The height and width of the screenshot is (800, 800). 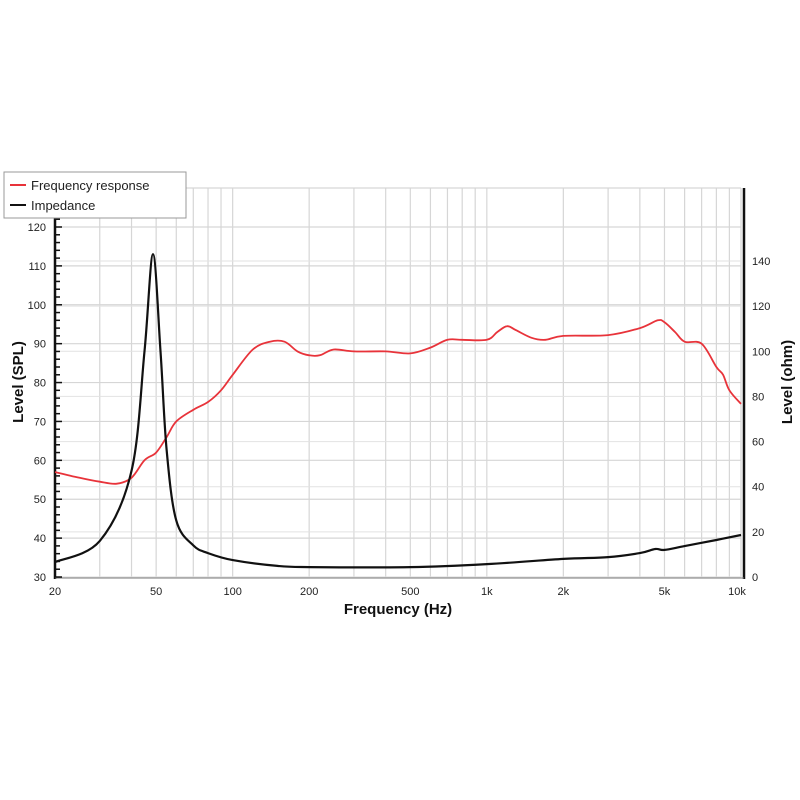 What do you see at coordinates (40, 578) in the screenshot?
I see `y-tick-label: 30` at bounding box center [40, 578].